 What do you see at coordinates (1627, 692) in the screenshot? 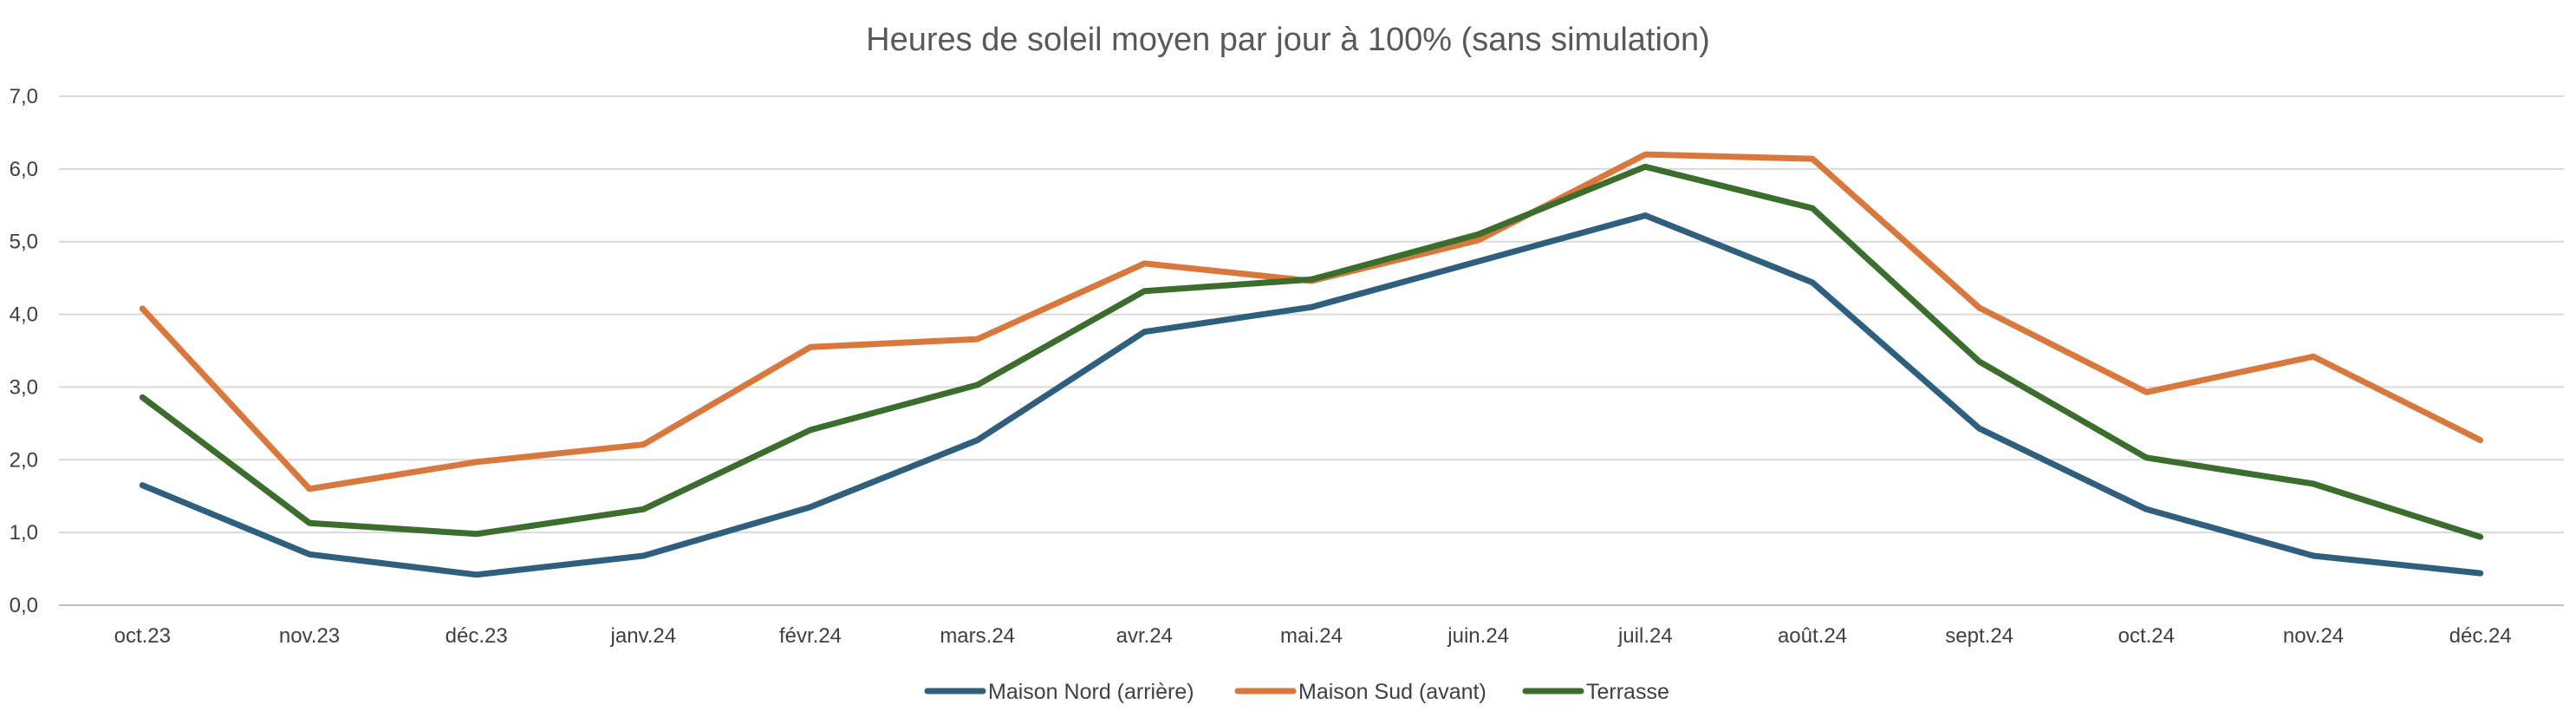
I see `legend-label: Terrasse` at bounding box center [1627, 692].